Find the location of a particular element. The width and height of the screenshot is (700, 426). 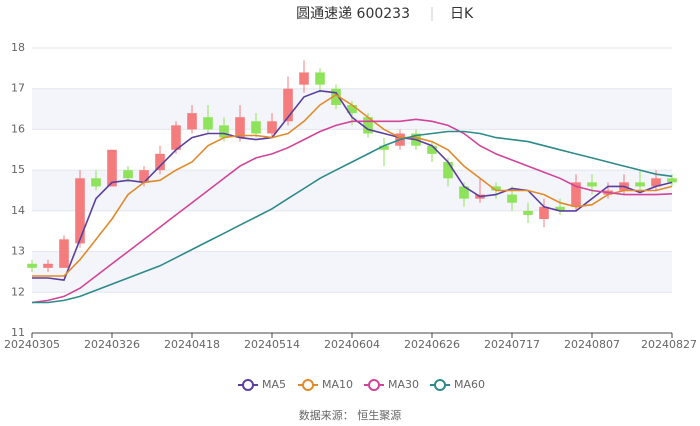

x-tick-label: 20240604 is located at coordinates (352, 344).